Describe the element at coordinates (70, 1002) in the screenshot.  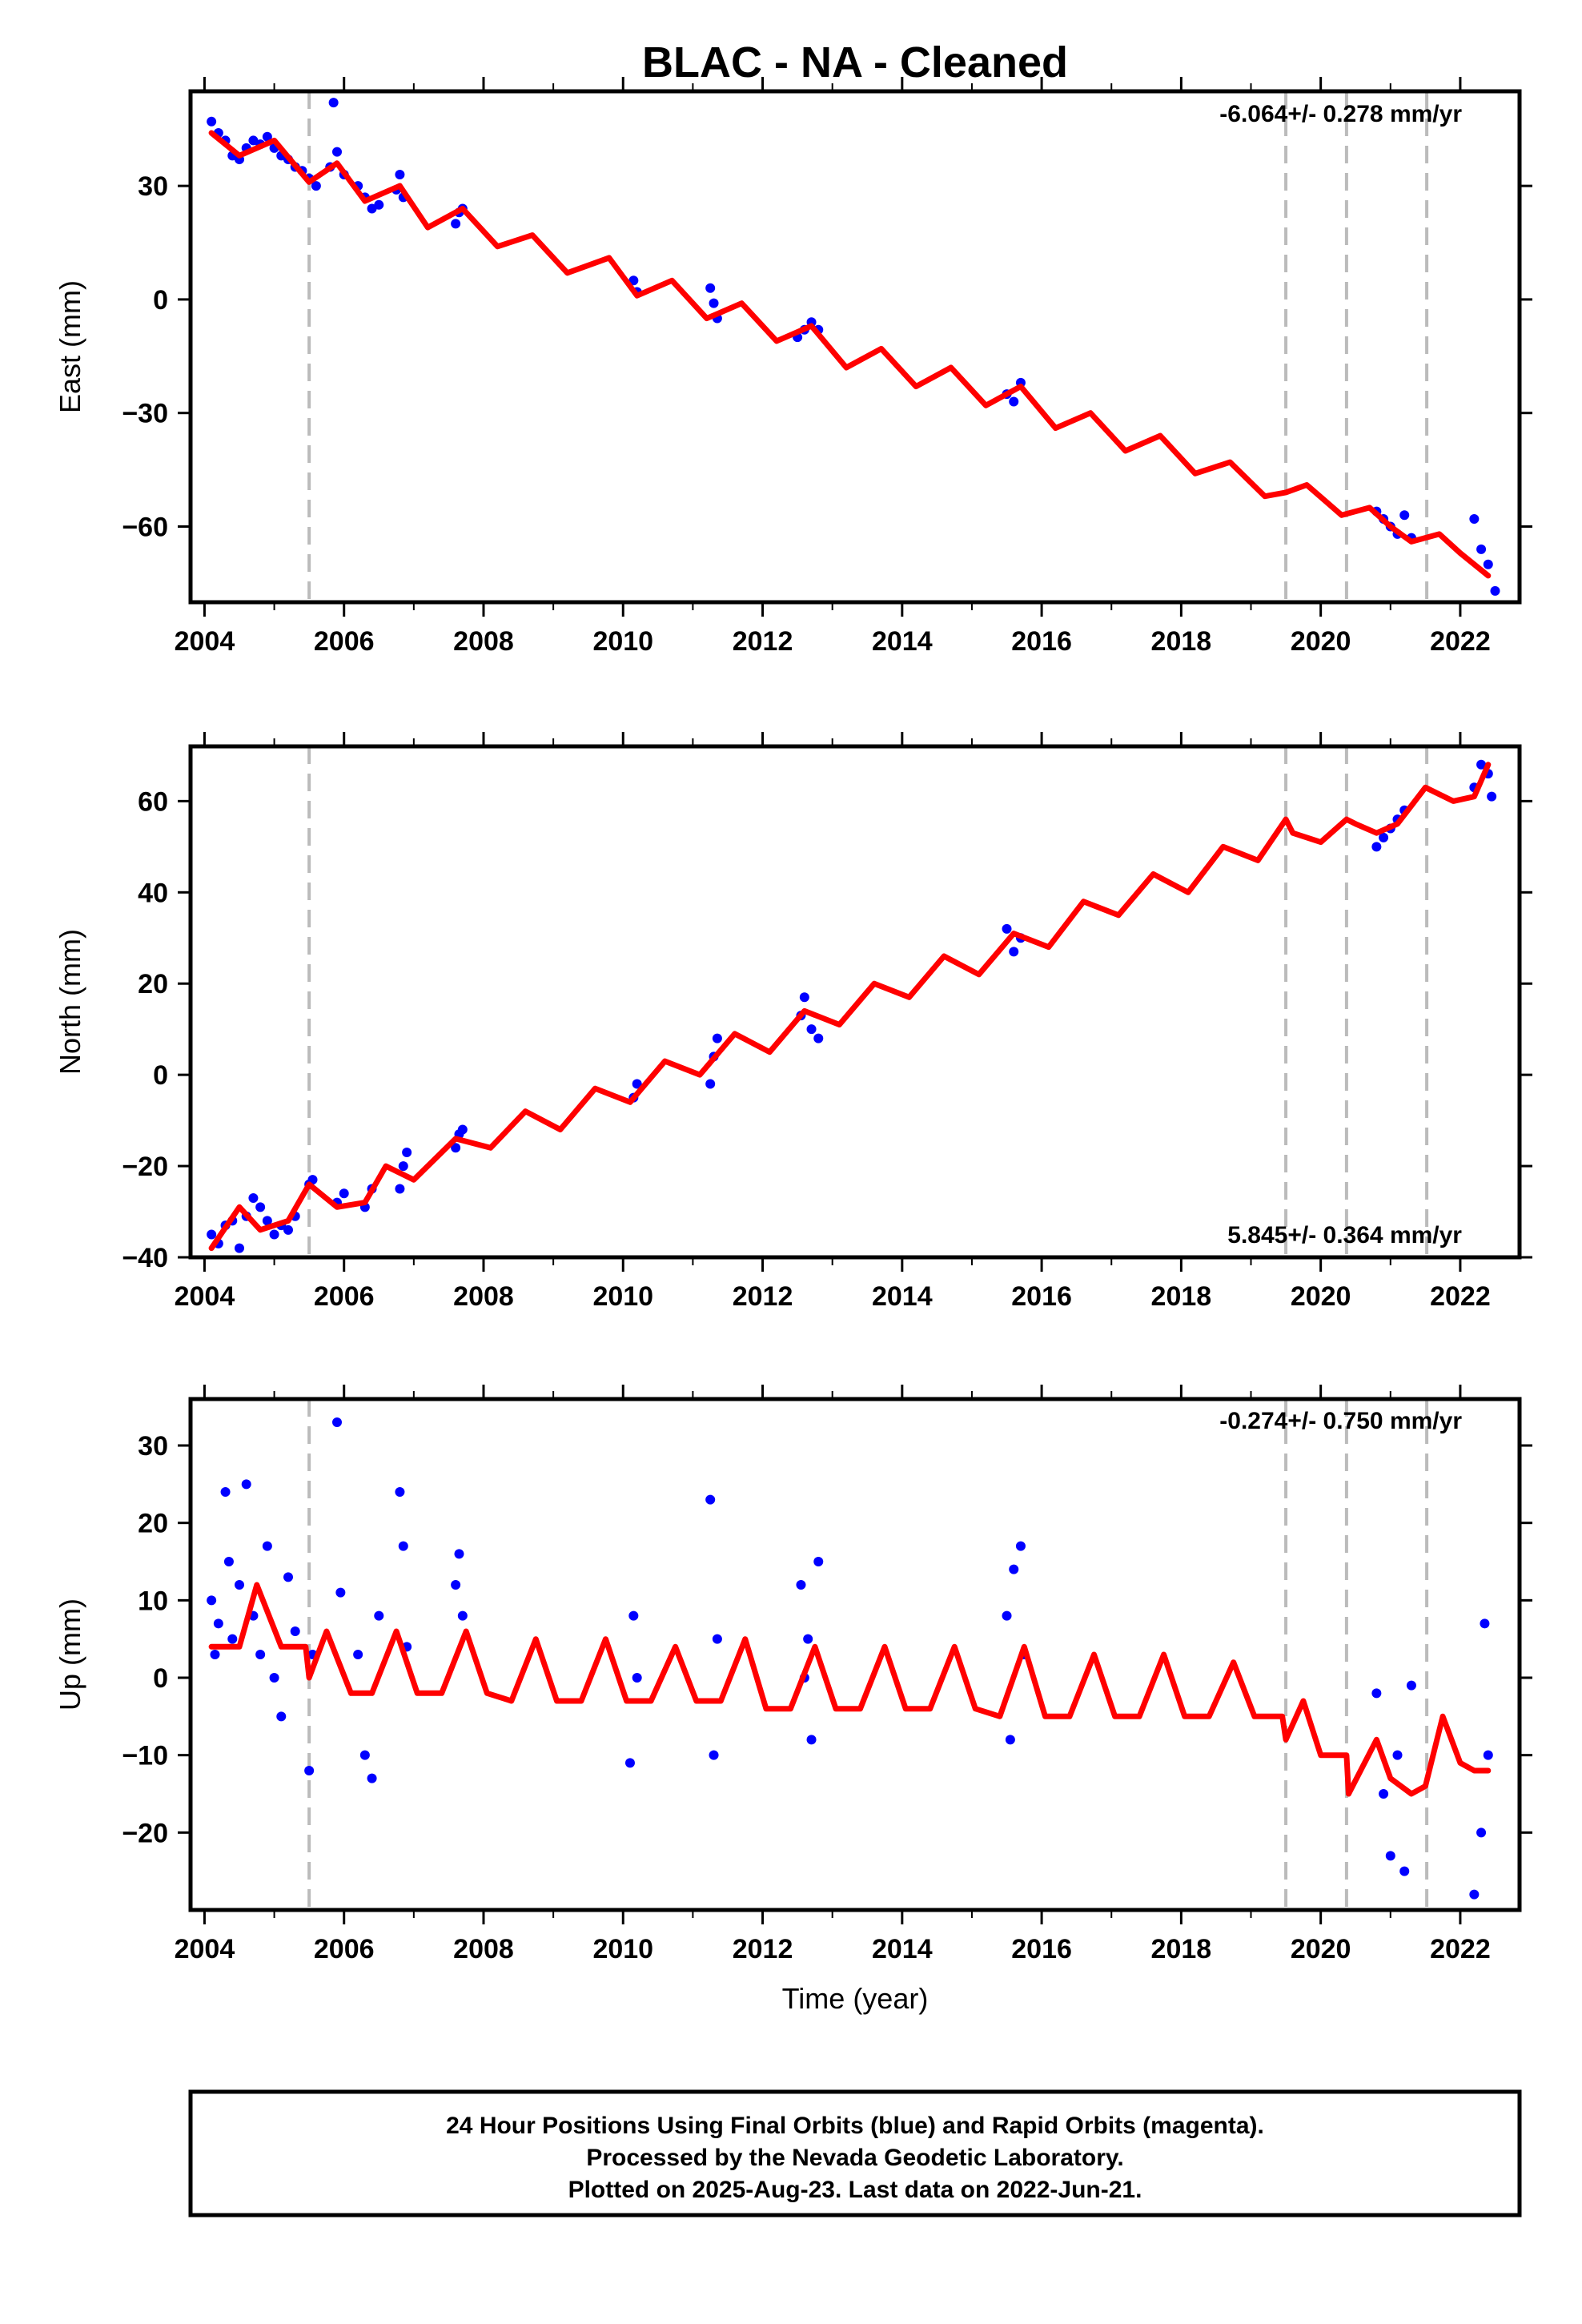
I see `north-axis-label: North (mm)` at that location.